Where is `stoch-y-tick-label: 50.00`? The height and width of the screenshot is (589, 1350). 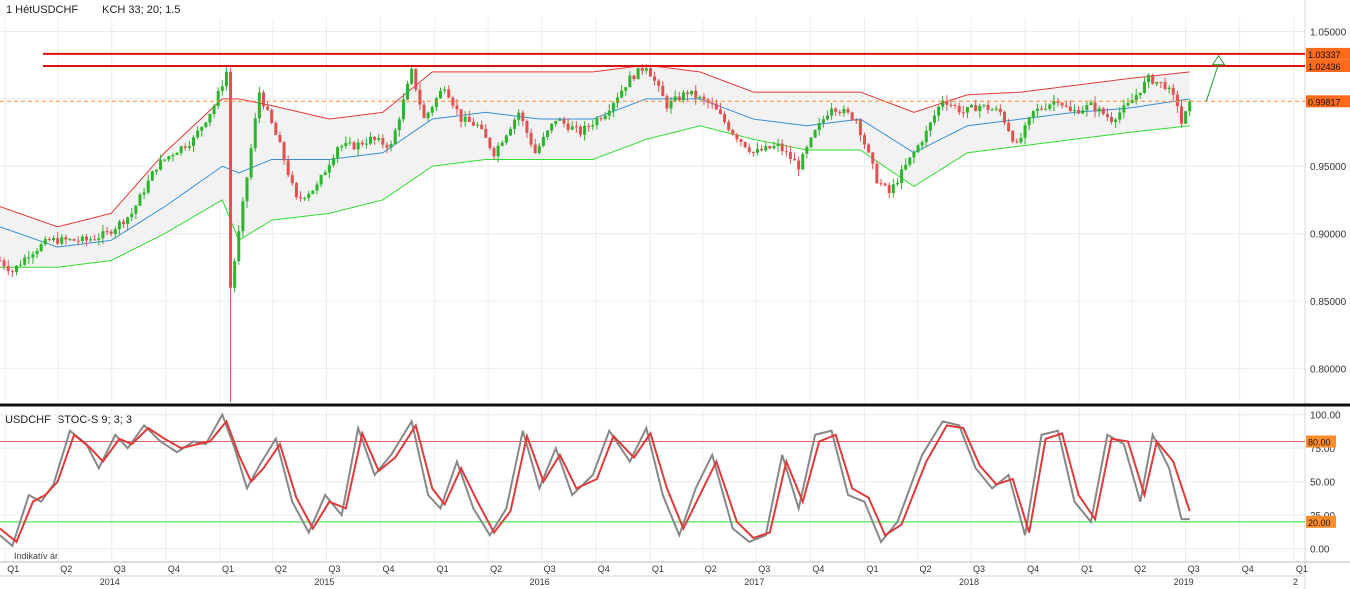
stoch-y-tick-label: 50.00 is located at coordinates (1322, 483).